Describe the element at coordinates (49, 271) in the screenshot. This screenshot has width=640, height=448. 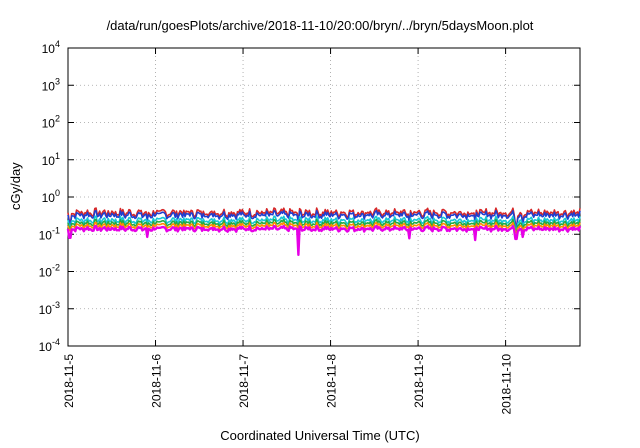
I see `y-tick-label: 10⁻²` at that location.